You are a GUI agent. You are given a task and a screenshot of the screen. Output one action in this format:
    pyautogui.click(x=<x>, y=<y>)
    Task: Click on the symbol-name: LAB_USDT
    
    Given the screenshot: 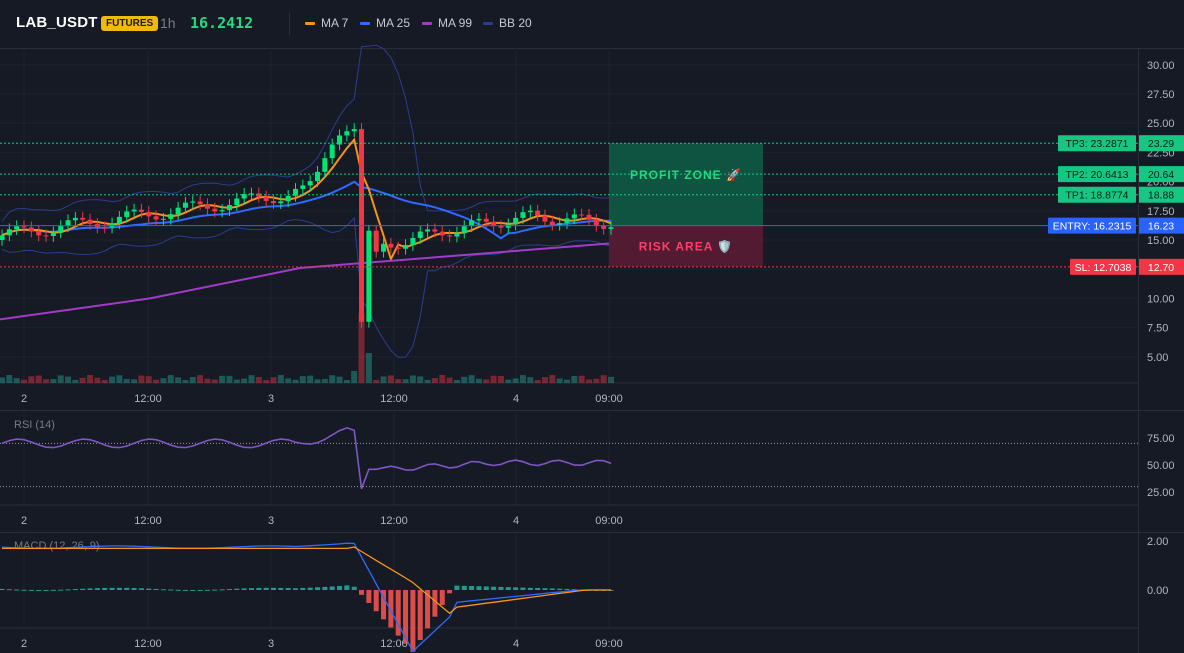 What is the action you would take?
    pyautogui.click(x=57, y=22)
    